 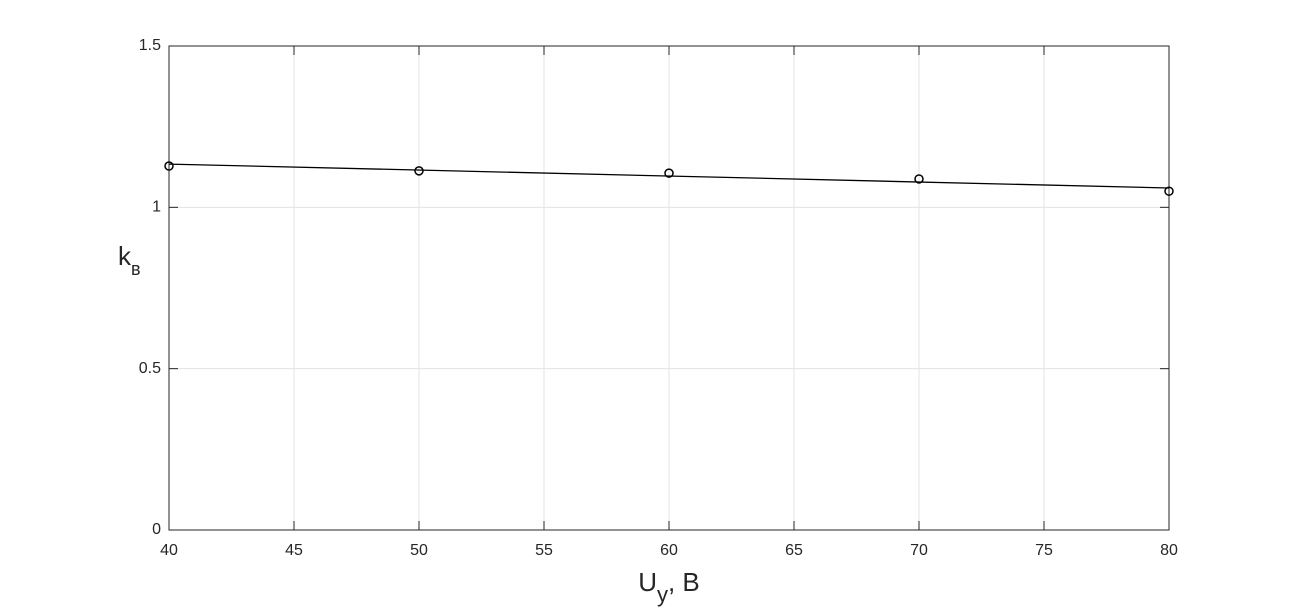 What do you see at coordinates (169, 550) in the screenshot?
I see `x-tick-label: 40` at bounding box center [169, 550].